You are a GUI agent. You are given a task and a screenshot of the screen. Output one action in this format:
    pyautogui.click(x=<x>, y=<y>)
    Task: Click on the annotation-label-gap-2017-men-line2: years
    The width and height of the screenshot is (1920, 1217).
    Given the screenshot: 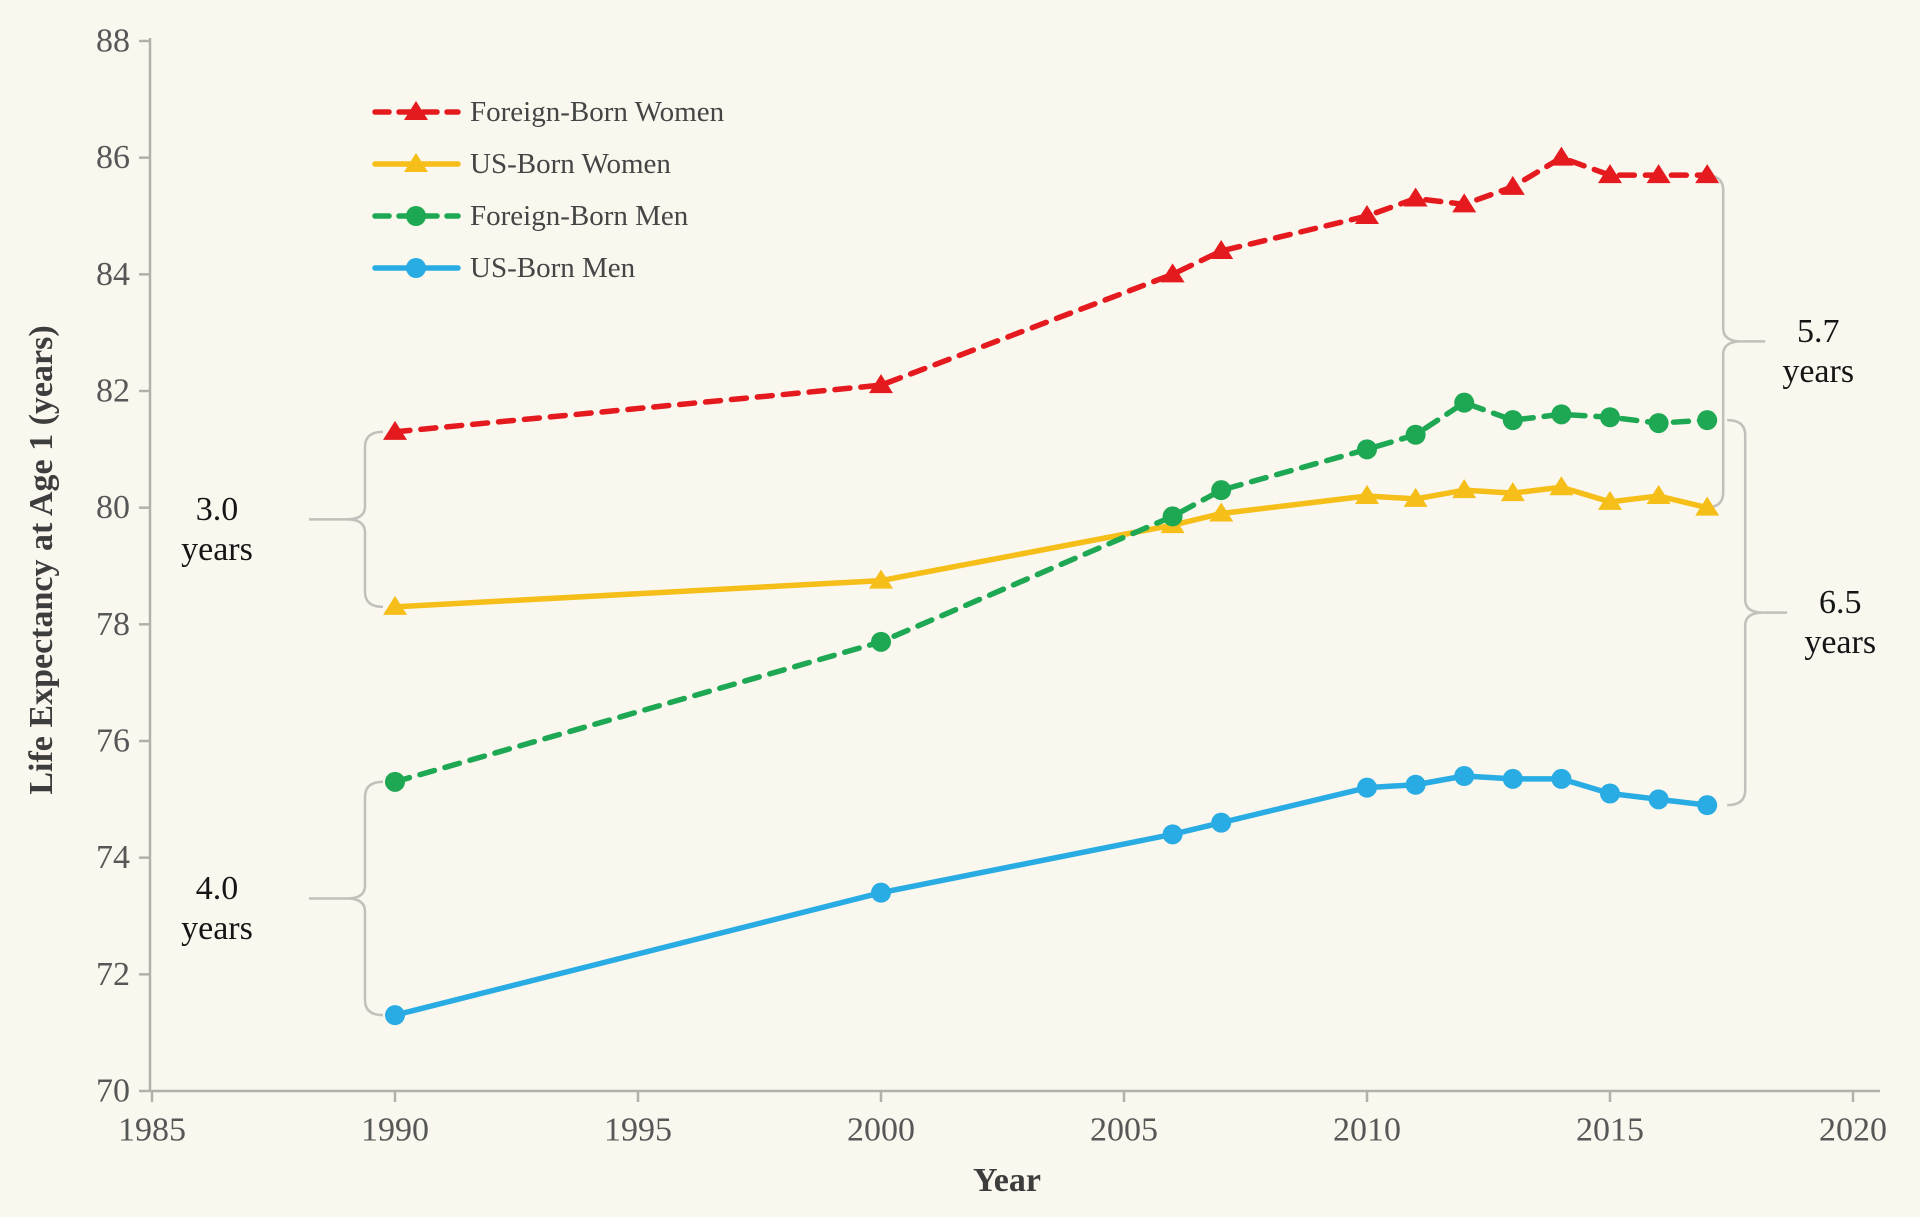 What is the action you would take?
    pyautogui.click(x=1840, y=642)
    